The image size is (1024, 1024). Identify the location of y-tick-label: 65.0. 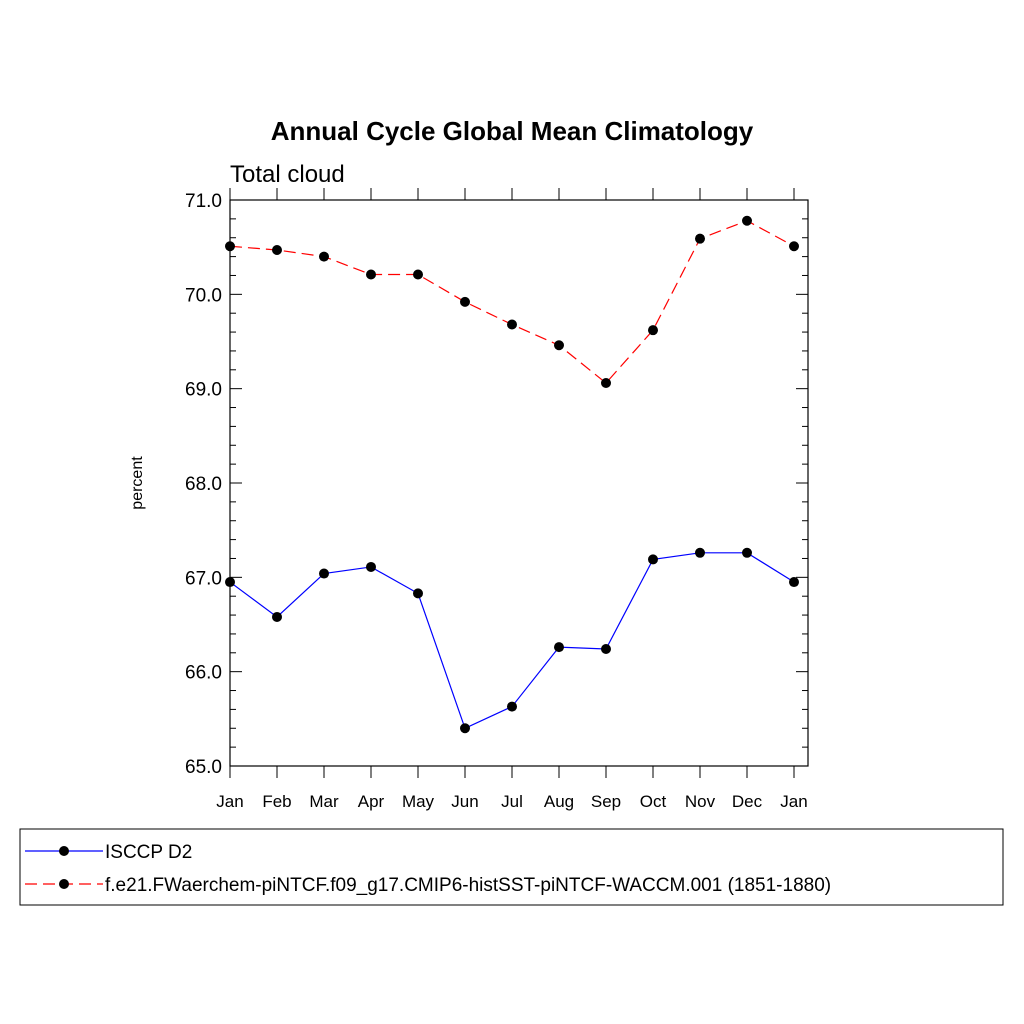
(203, 767).